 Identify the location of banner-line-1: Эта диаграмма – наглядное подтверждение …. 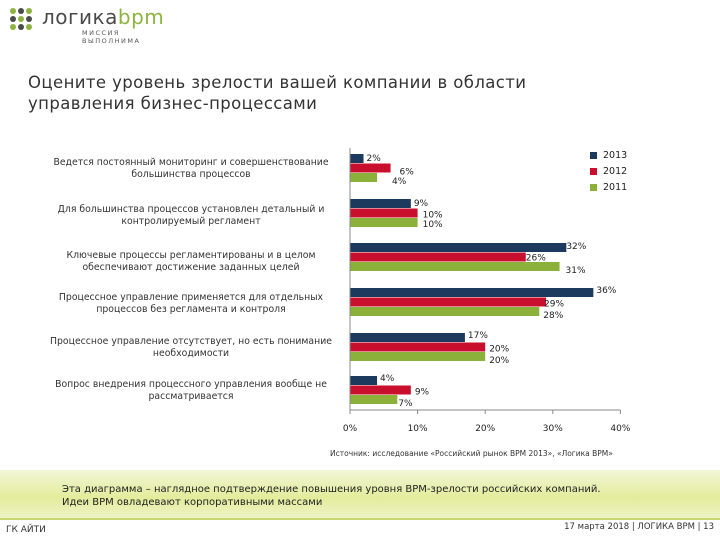
(331, 489).